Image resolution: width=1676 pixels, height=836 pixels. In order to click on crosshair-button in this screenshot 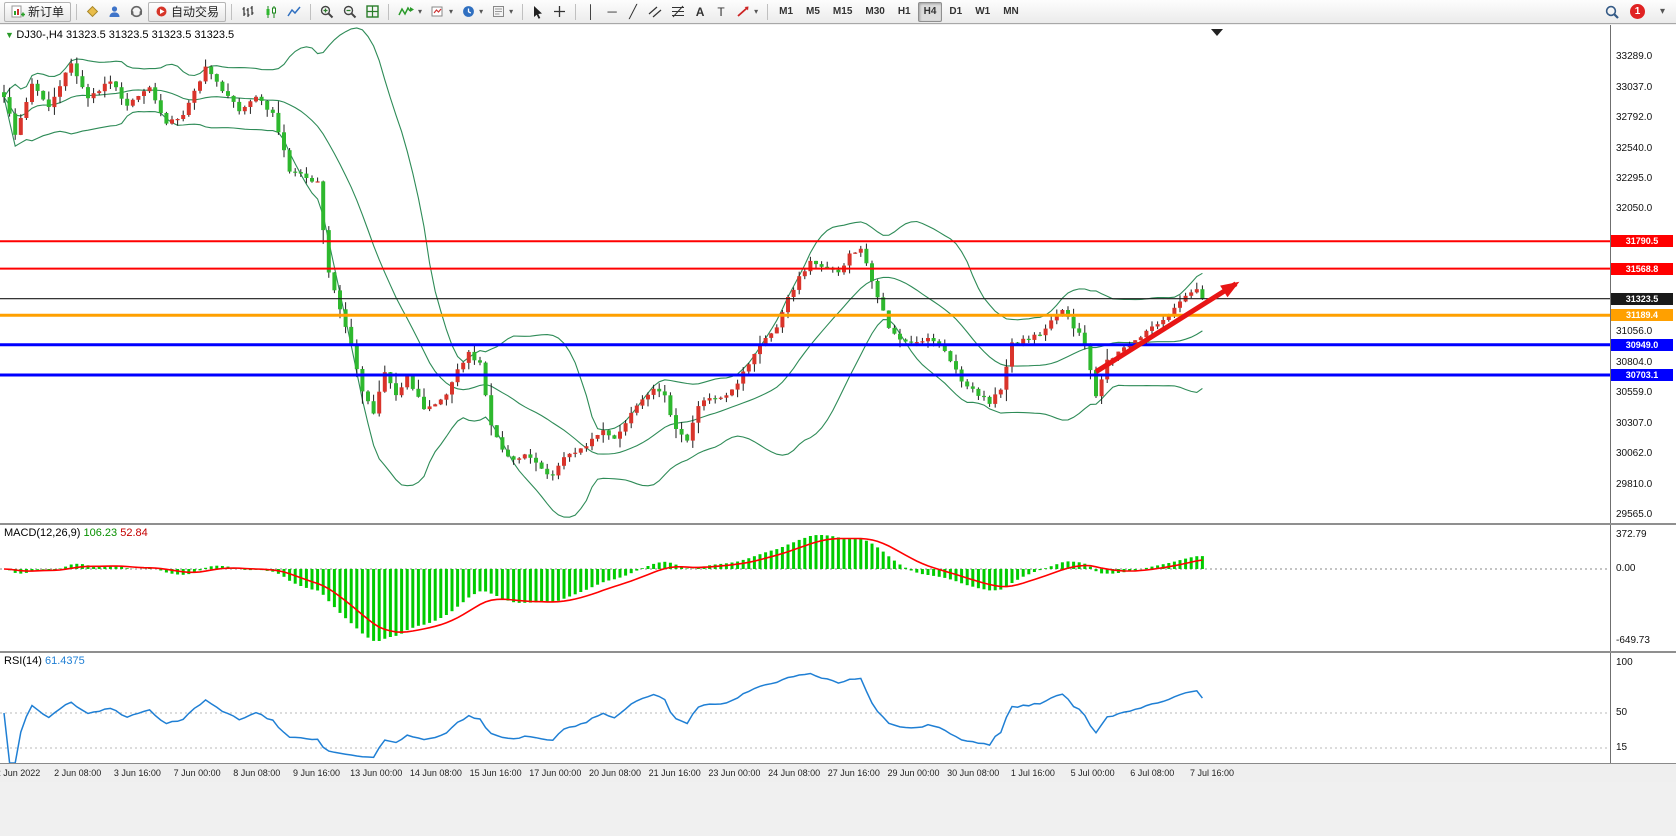, I will do `click(559, 12)`.